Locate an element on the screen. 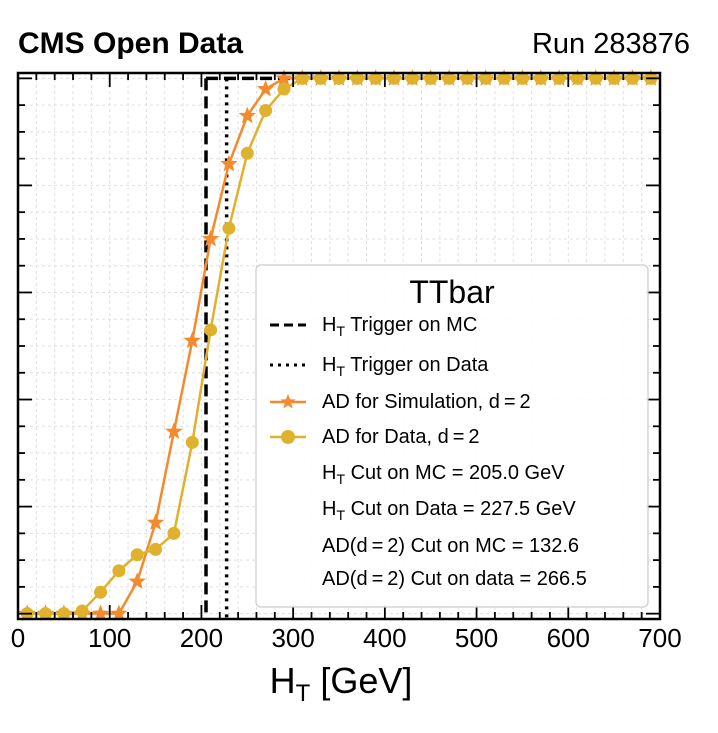  legend-title: TTbar is located at coordinates (452, 292).